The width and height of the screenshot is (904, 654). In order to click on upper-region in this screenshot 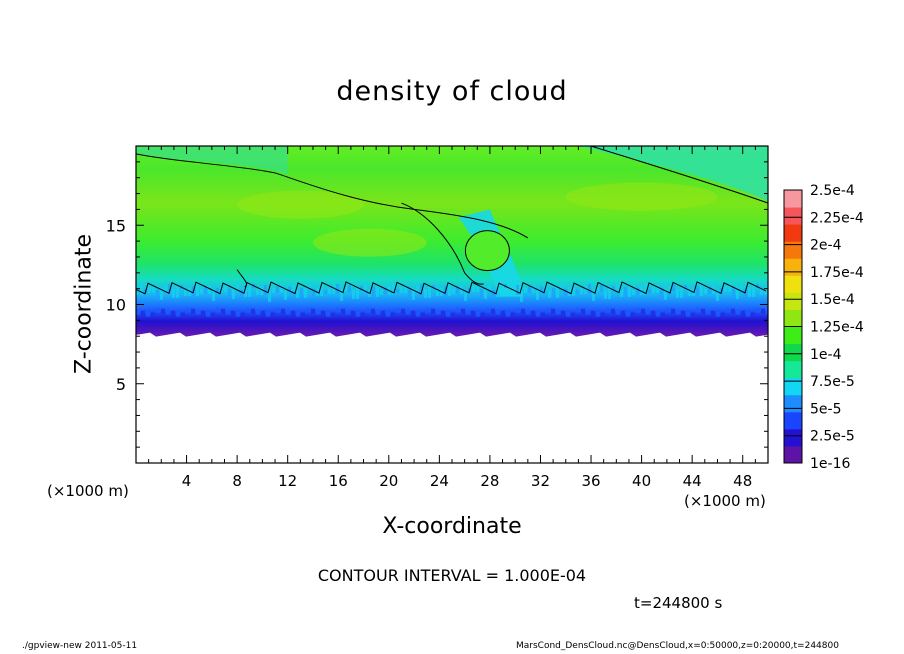, I will do `click(673, 174)`.